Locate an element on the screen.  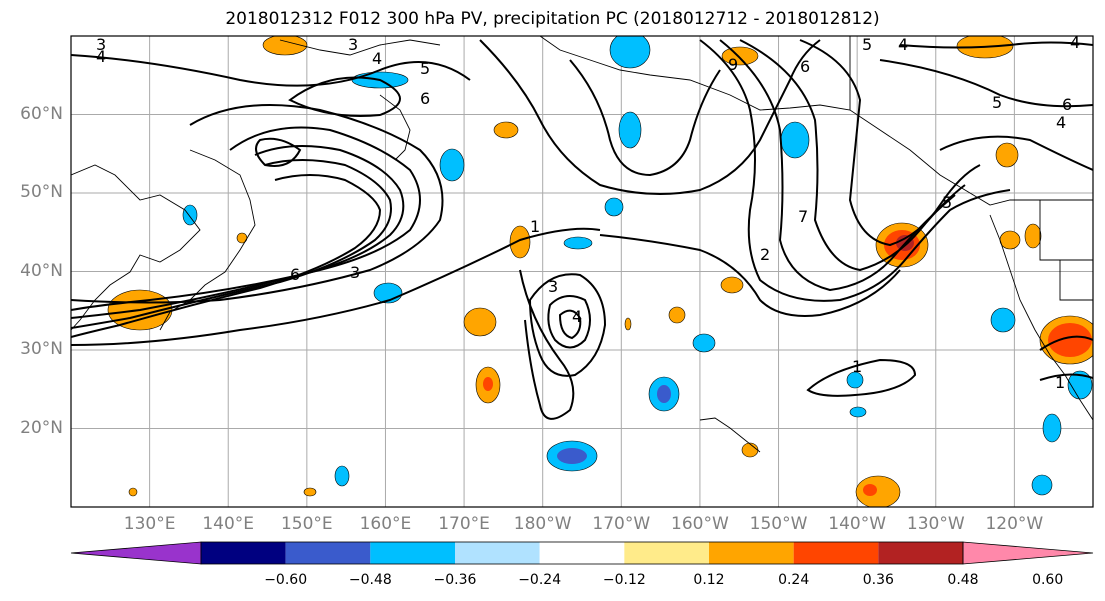
lat-label-60n: 60°N is located at coordinates (41, 113).